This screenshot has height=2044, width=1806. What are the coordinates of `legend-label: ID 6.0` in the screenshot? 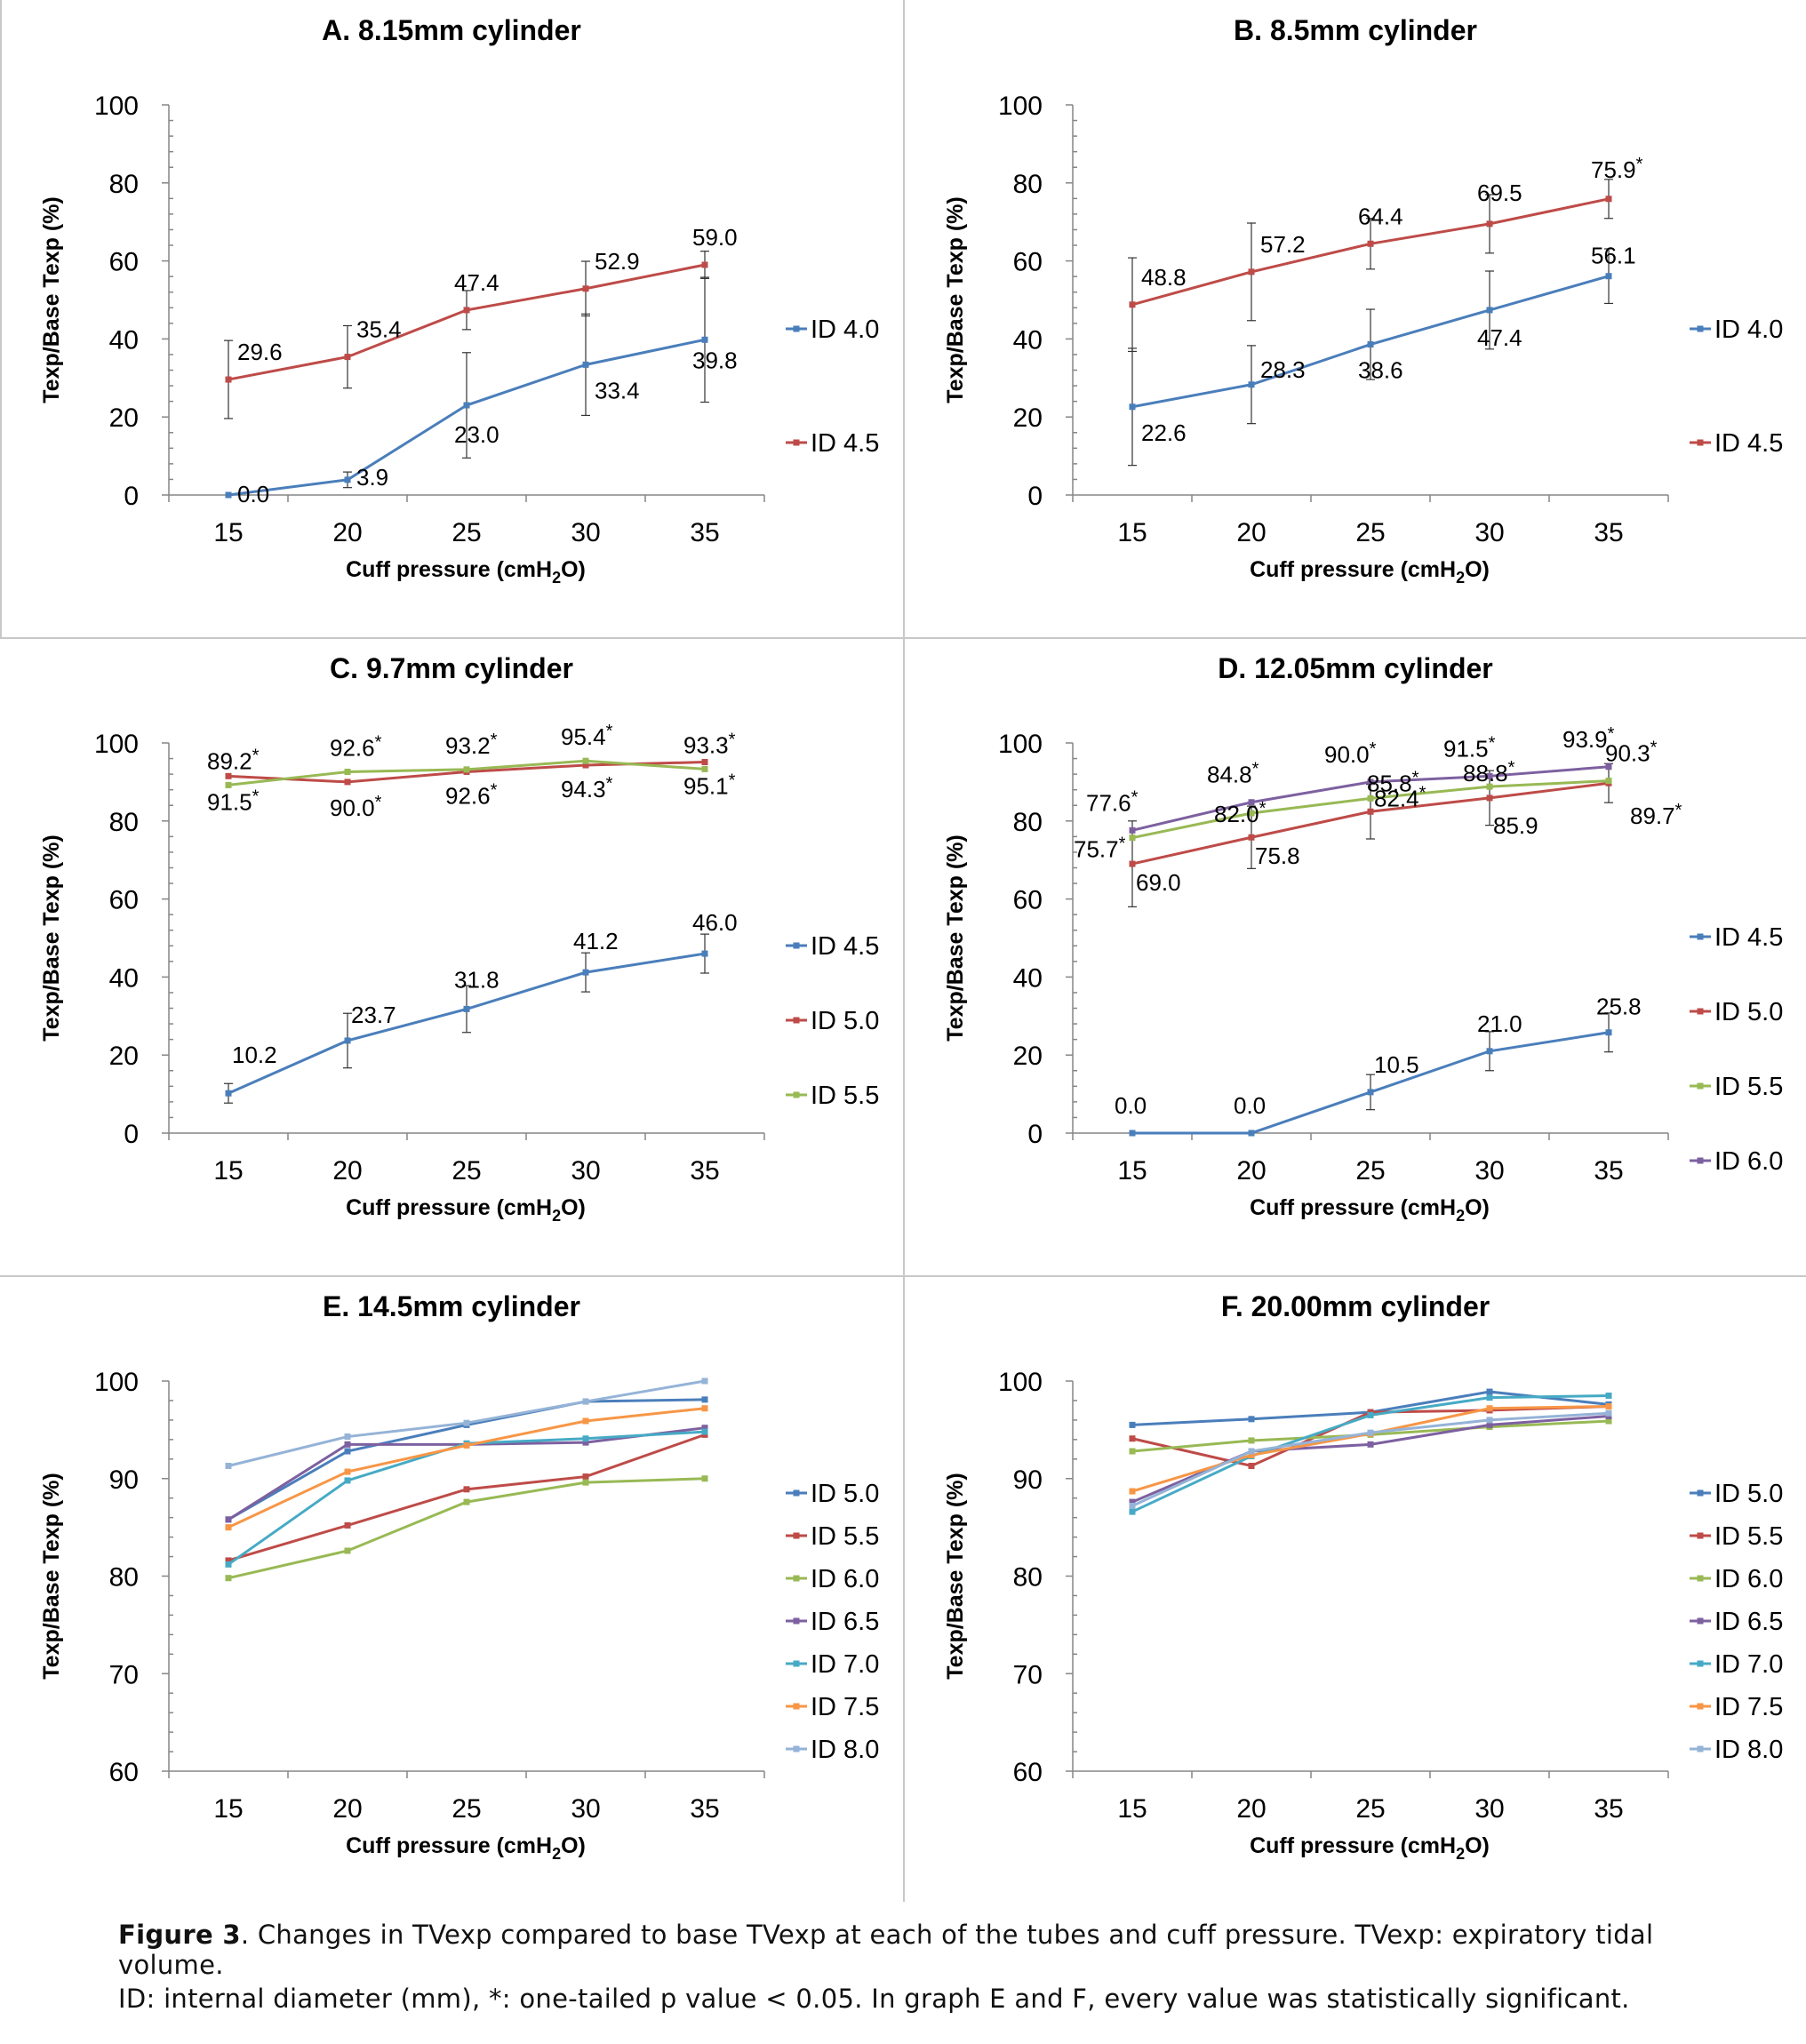 It's located at (845, 1579).